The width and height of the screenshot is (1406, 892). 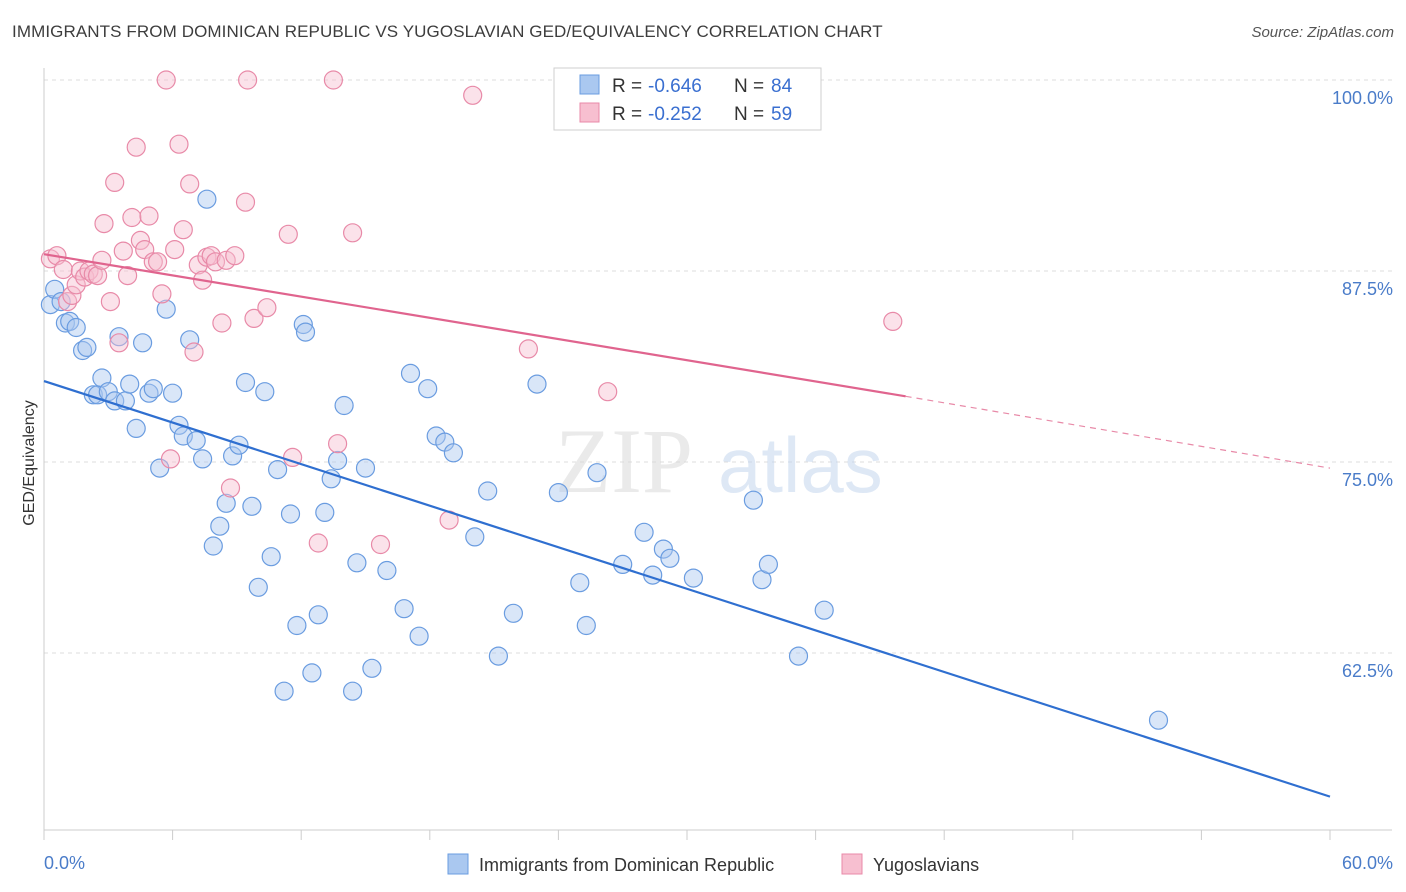 What do you see at coordinates (926, 865) in the screenshot?
I see `bottom-legend-label-yugoslavians: Yugoslavians` at bounding box center [926, 865].